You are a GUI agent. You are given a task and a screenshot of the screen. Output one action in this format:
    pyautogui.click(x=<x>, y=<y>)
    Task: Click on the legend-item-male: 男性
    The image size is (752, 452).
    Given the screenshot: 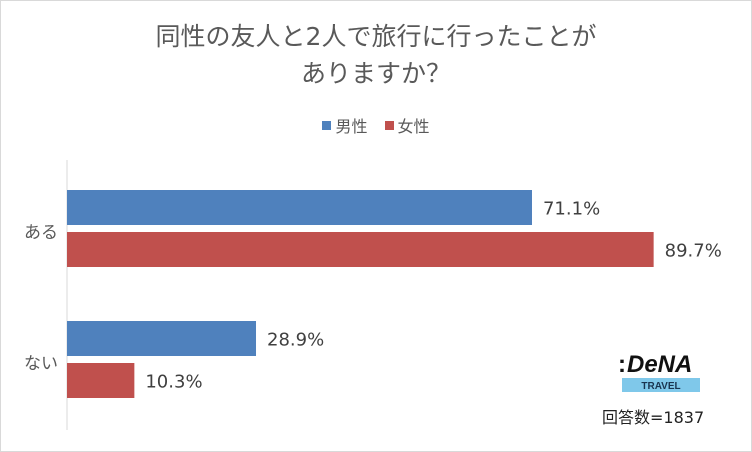 What is the action you would take?
    pyautogui.click(x=344, y=125)
    